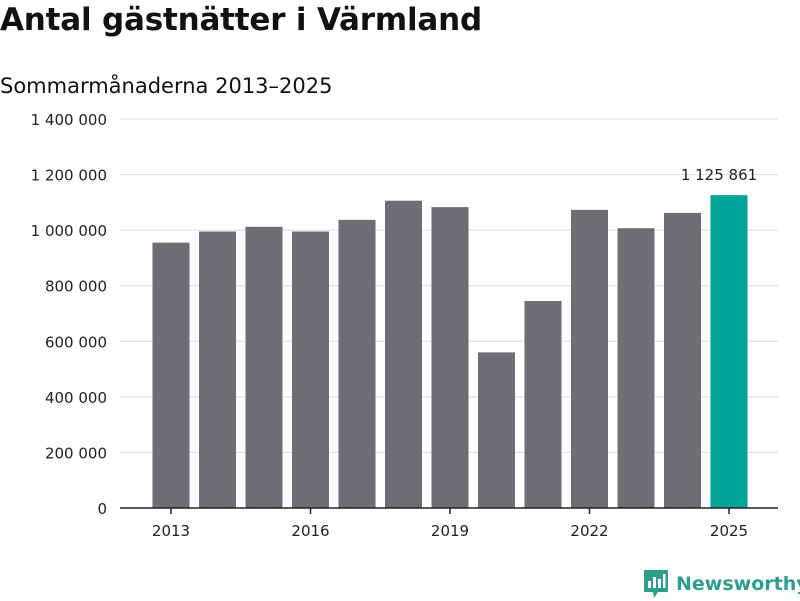  I want to click on bar-highlight-2025, so click(729, 351).